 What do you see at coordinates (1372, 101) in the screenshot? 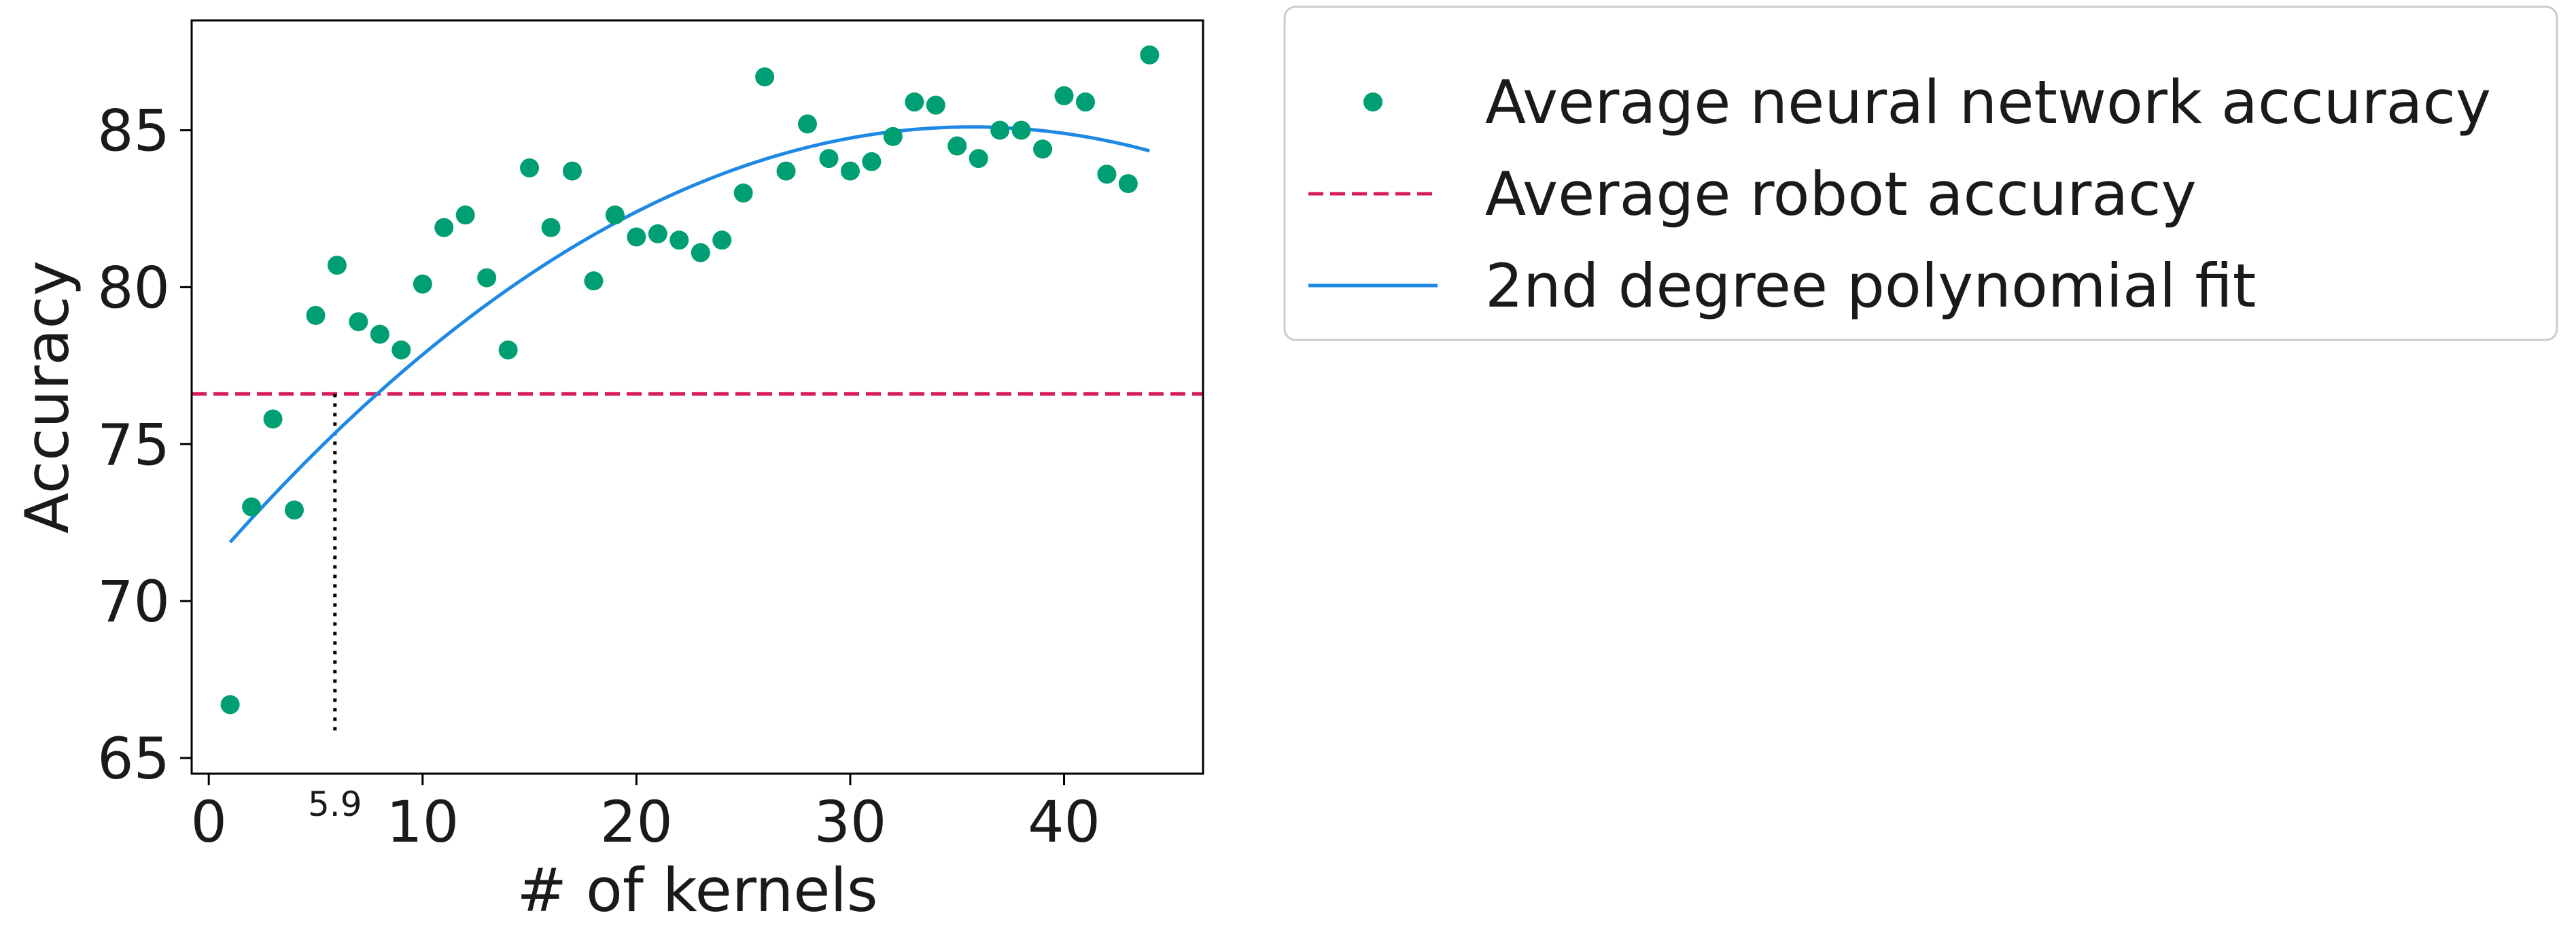
I see `legend-marker-scatter` at bounding box center [1372, 101].